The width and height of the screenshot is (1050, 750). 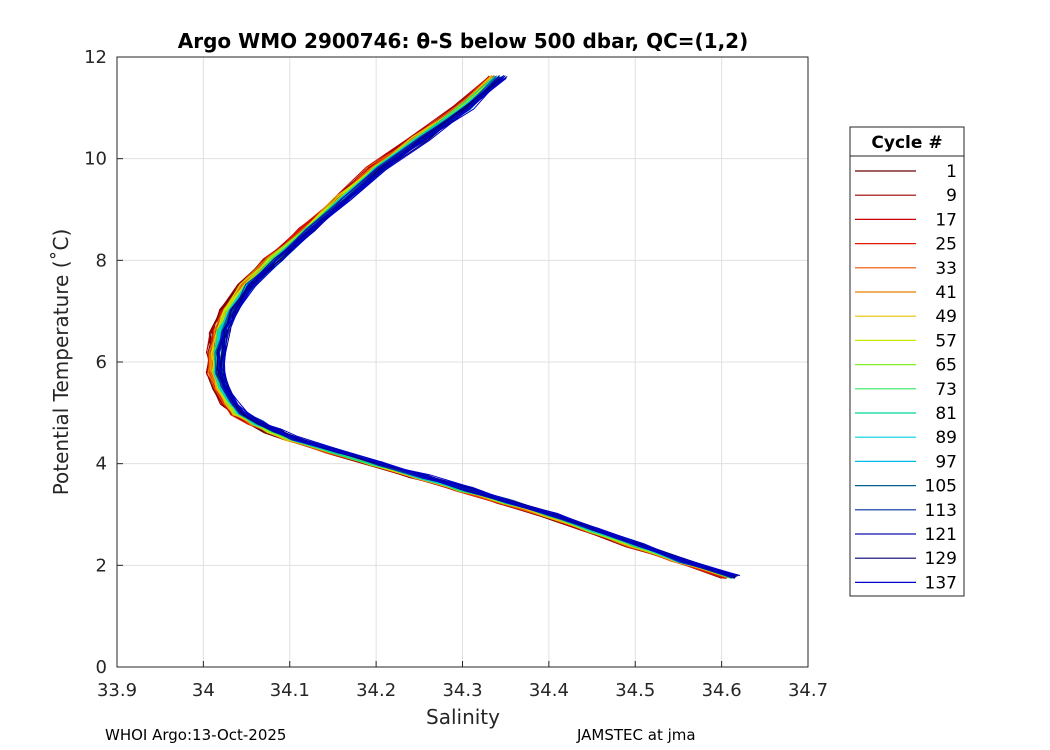 I want to click on x-tick-label: 34.2, so click(x=376, y=690).